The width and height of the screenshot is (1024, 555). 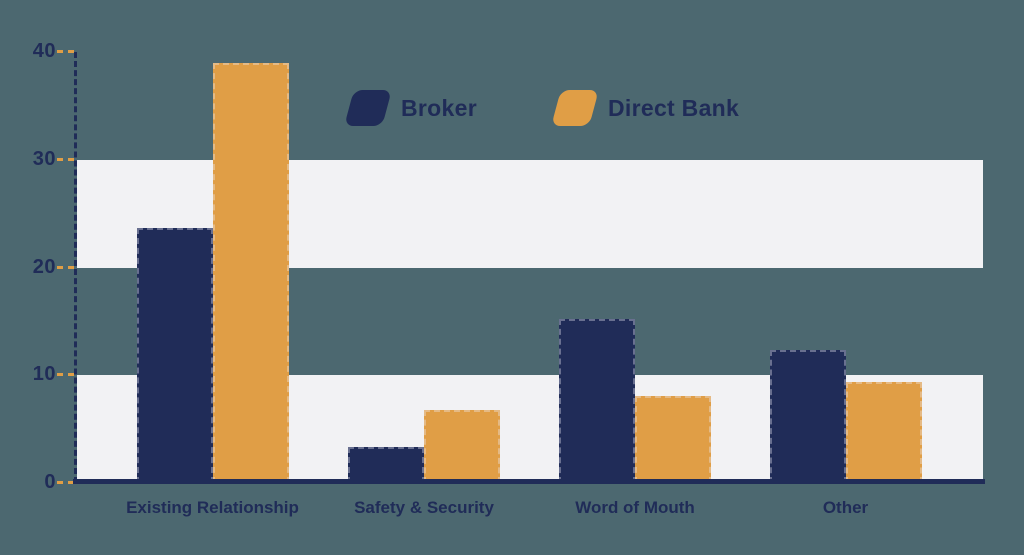 What do you see at coordinates (597, 401) in the screenshot?
I see `bar-broker-word-of-mouth` at bounding box center [597, 401].